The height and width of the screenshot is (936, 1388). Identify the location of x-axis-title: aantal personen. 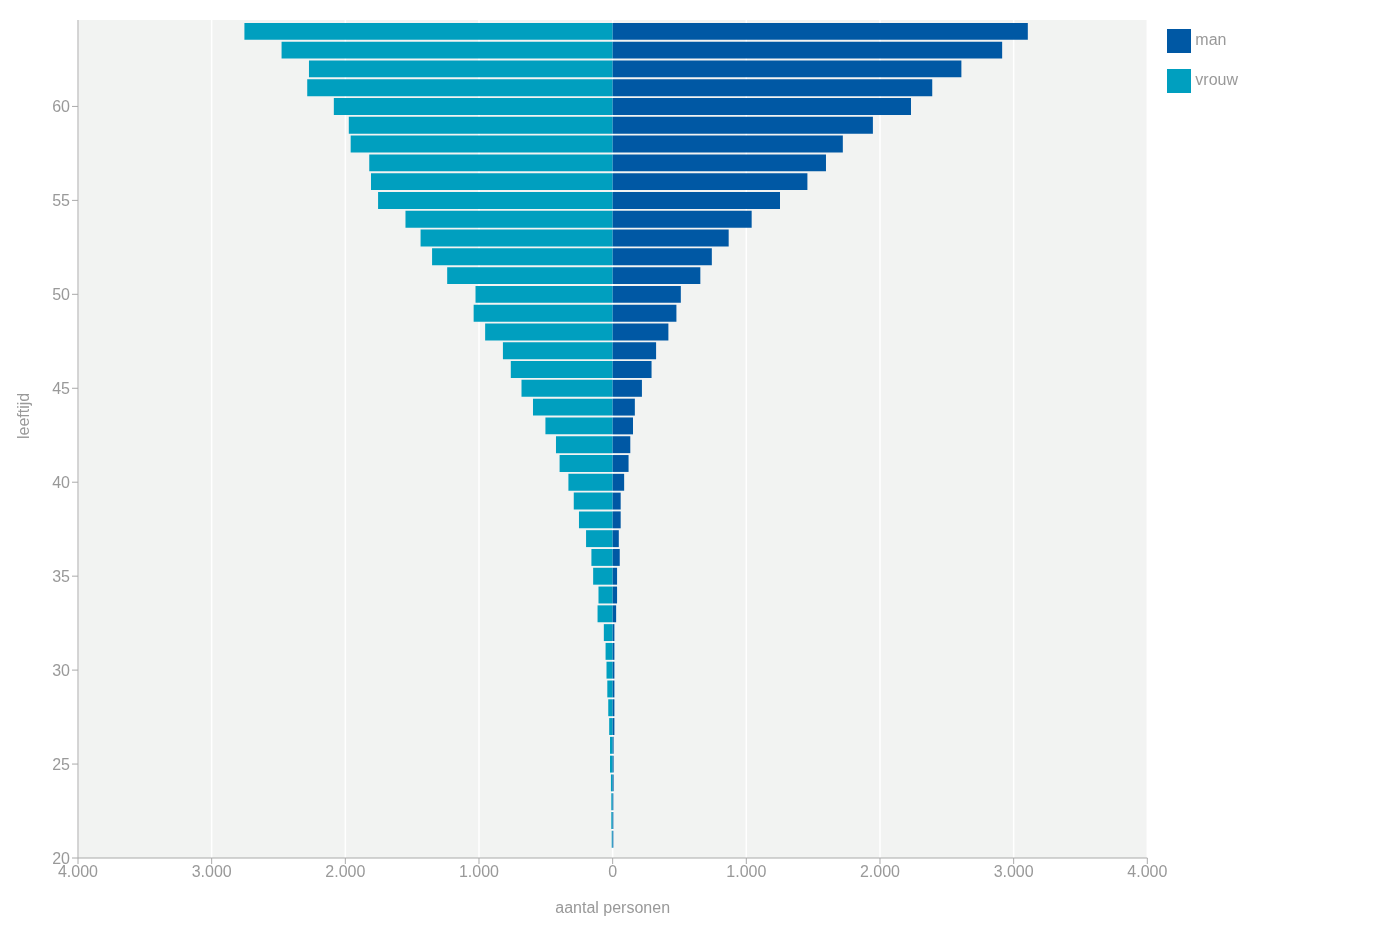
(613, 907).